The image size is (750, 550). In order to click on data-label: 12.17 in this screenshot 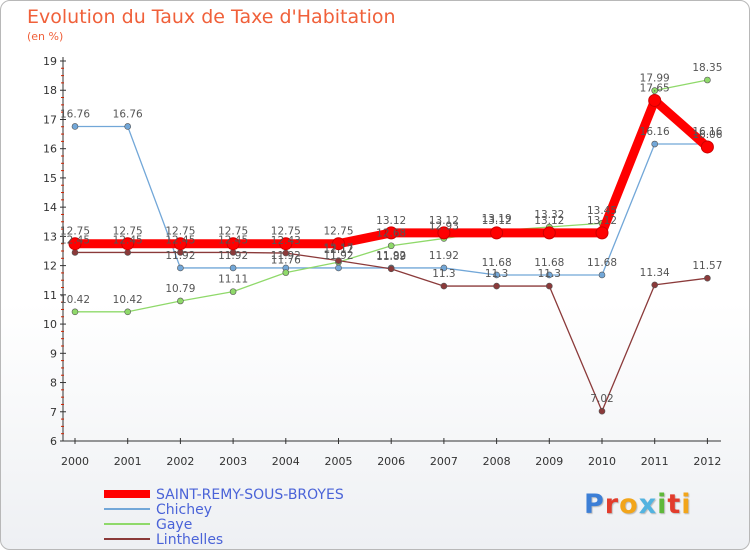, I will do `click(338, 249)`.